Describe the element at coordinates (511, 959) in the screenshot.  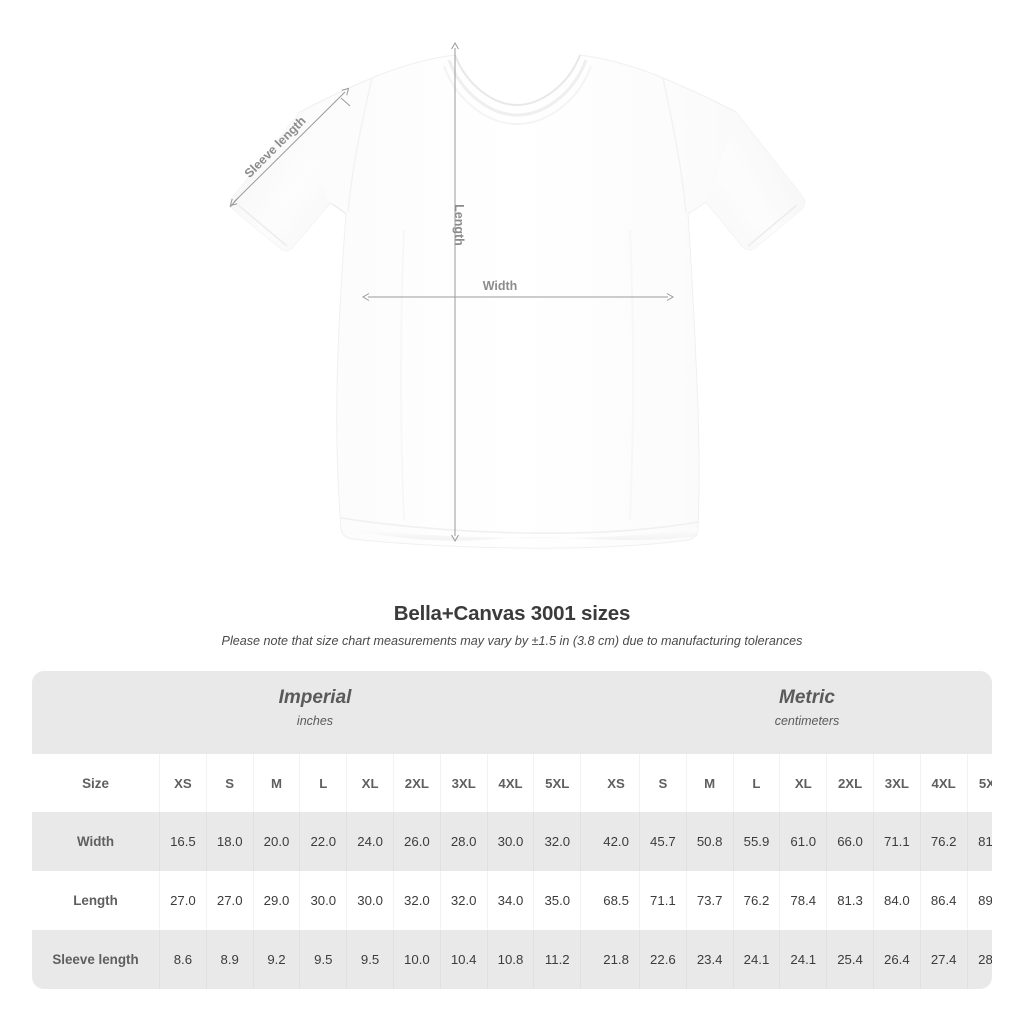
I see `cell-sleeve-length-imperial-4xl: 10.8` at that location.